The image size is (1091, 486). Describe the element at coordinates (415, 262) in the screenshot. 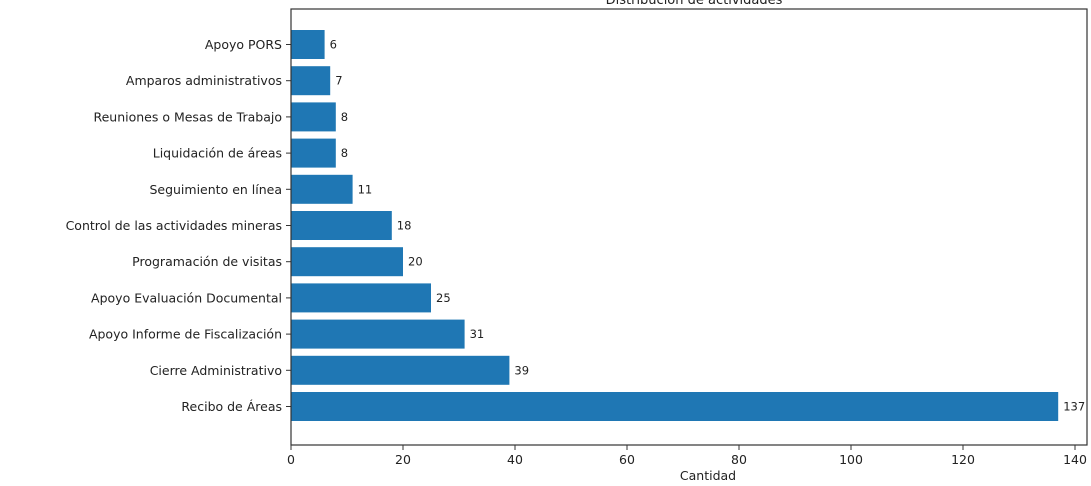

I see `bar-value-label: 20` at that location.